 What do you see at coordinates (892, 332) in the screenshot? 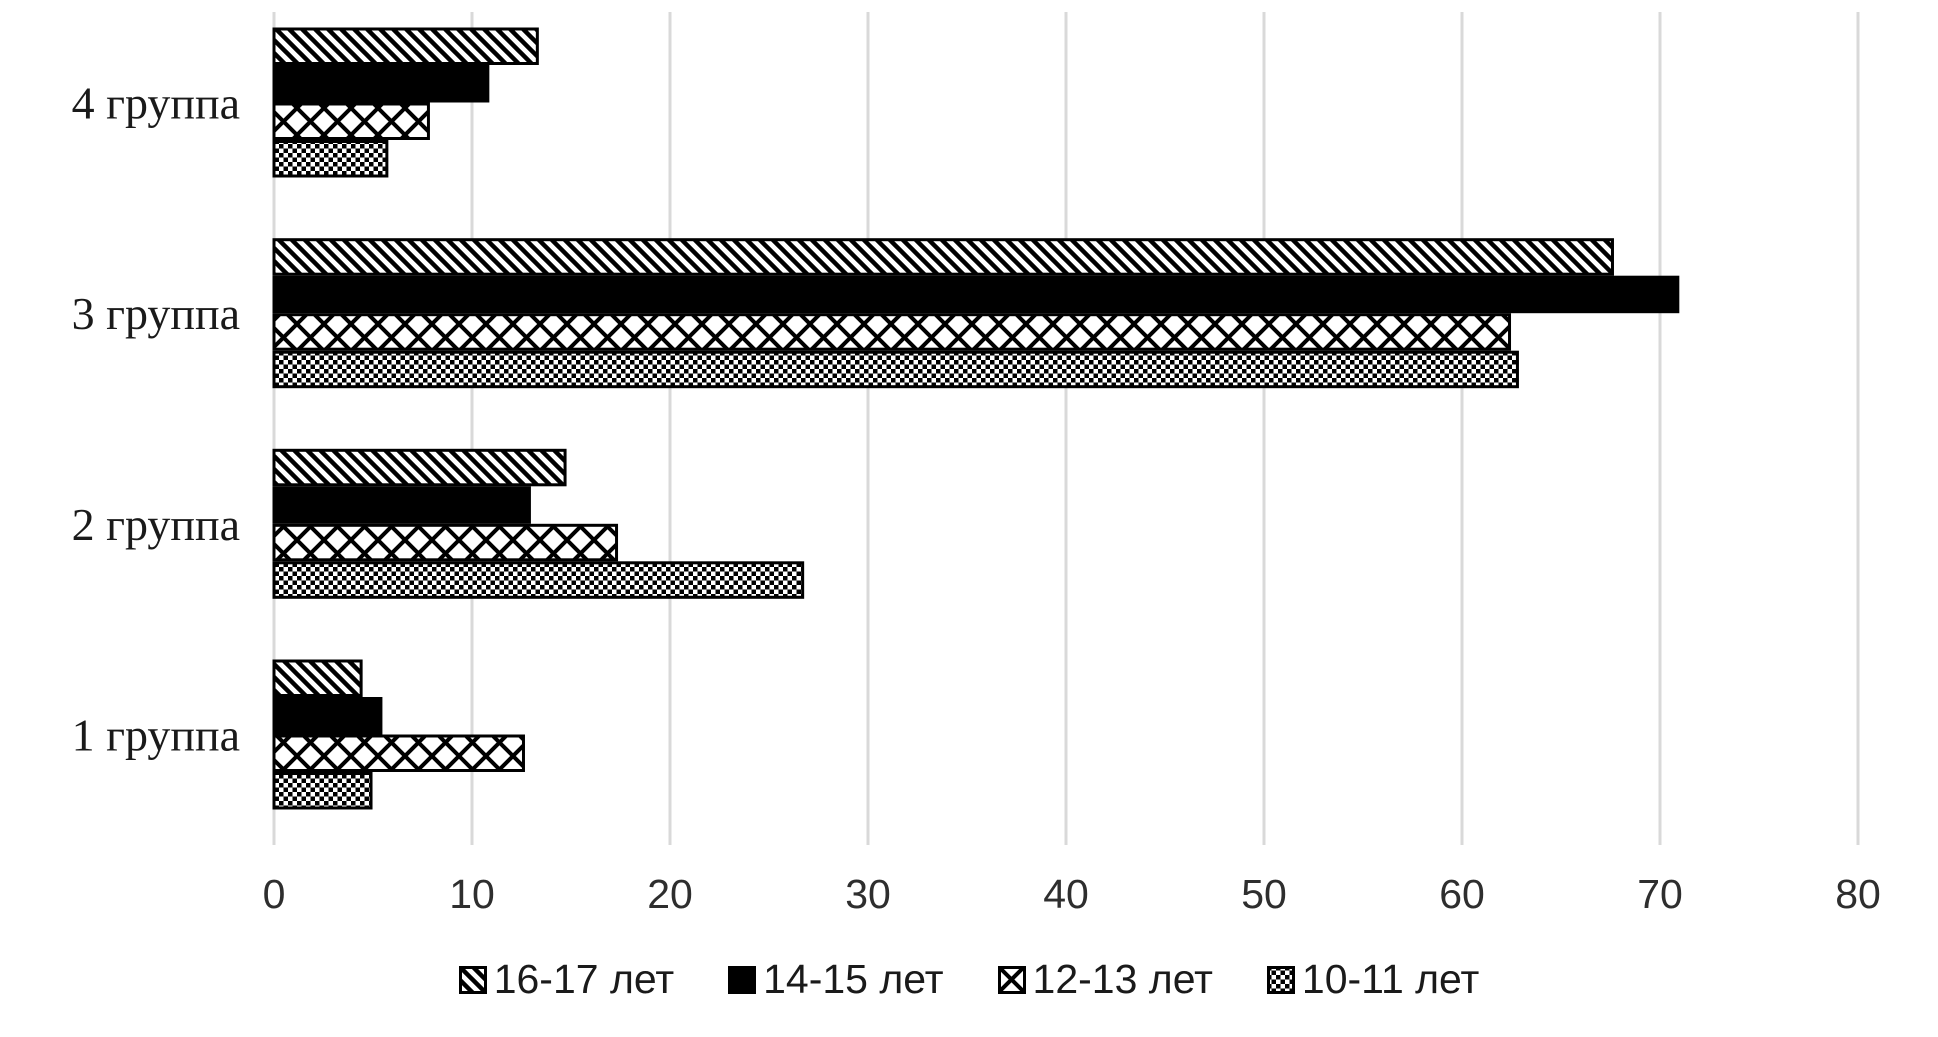
I see `bar-12-13 лет-3 группа` at bounding box center [892, 332].